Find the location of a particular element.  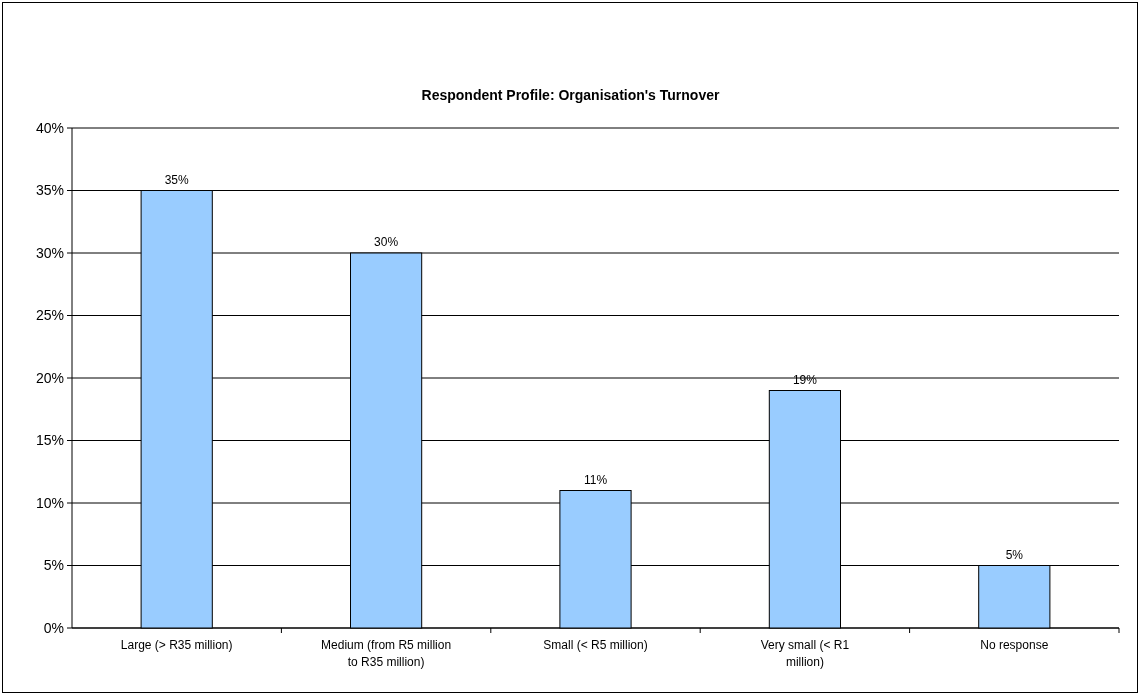

y-tick-label: 30% is located at coordinates (49, 252).